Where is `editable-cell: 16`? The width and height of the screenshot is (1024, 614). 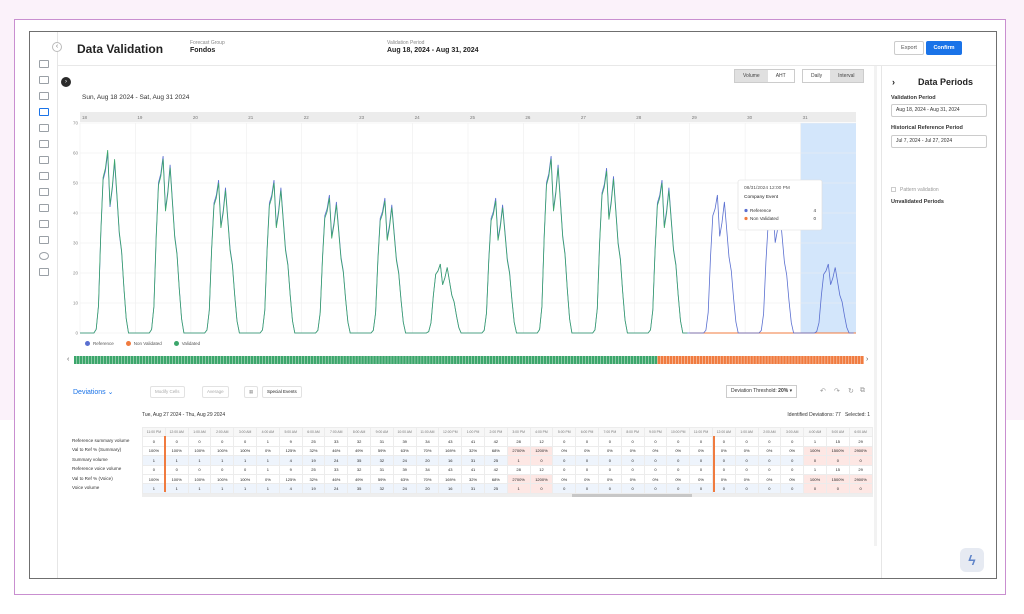
editable-cell: 16 is located at coordinates (450, 460).